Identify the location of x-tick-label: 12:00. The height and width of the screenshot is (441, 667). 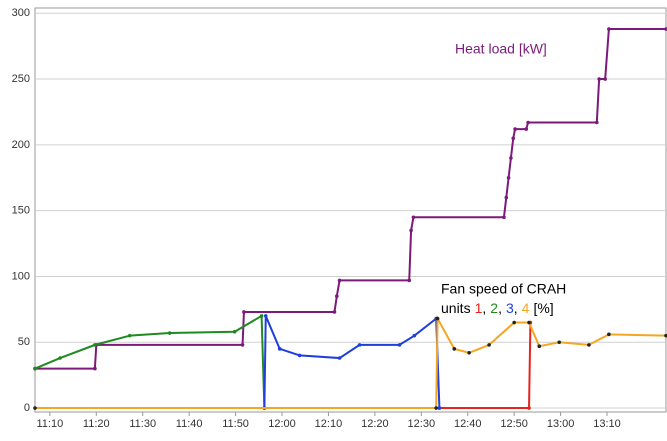
(282, 424).